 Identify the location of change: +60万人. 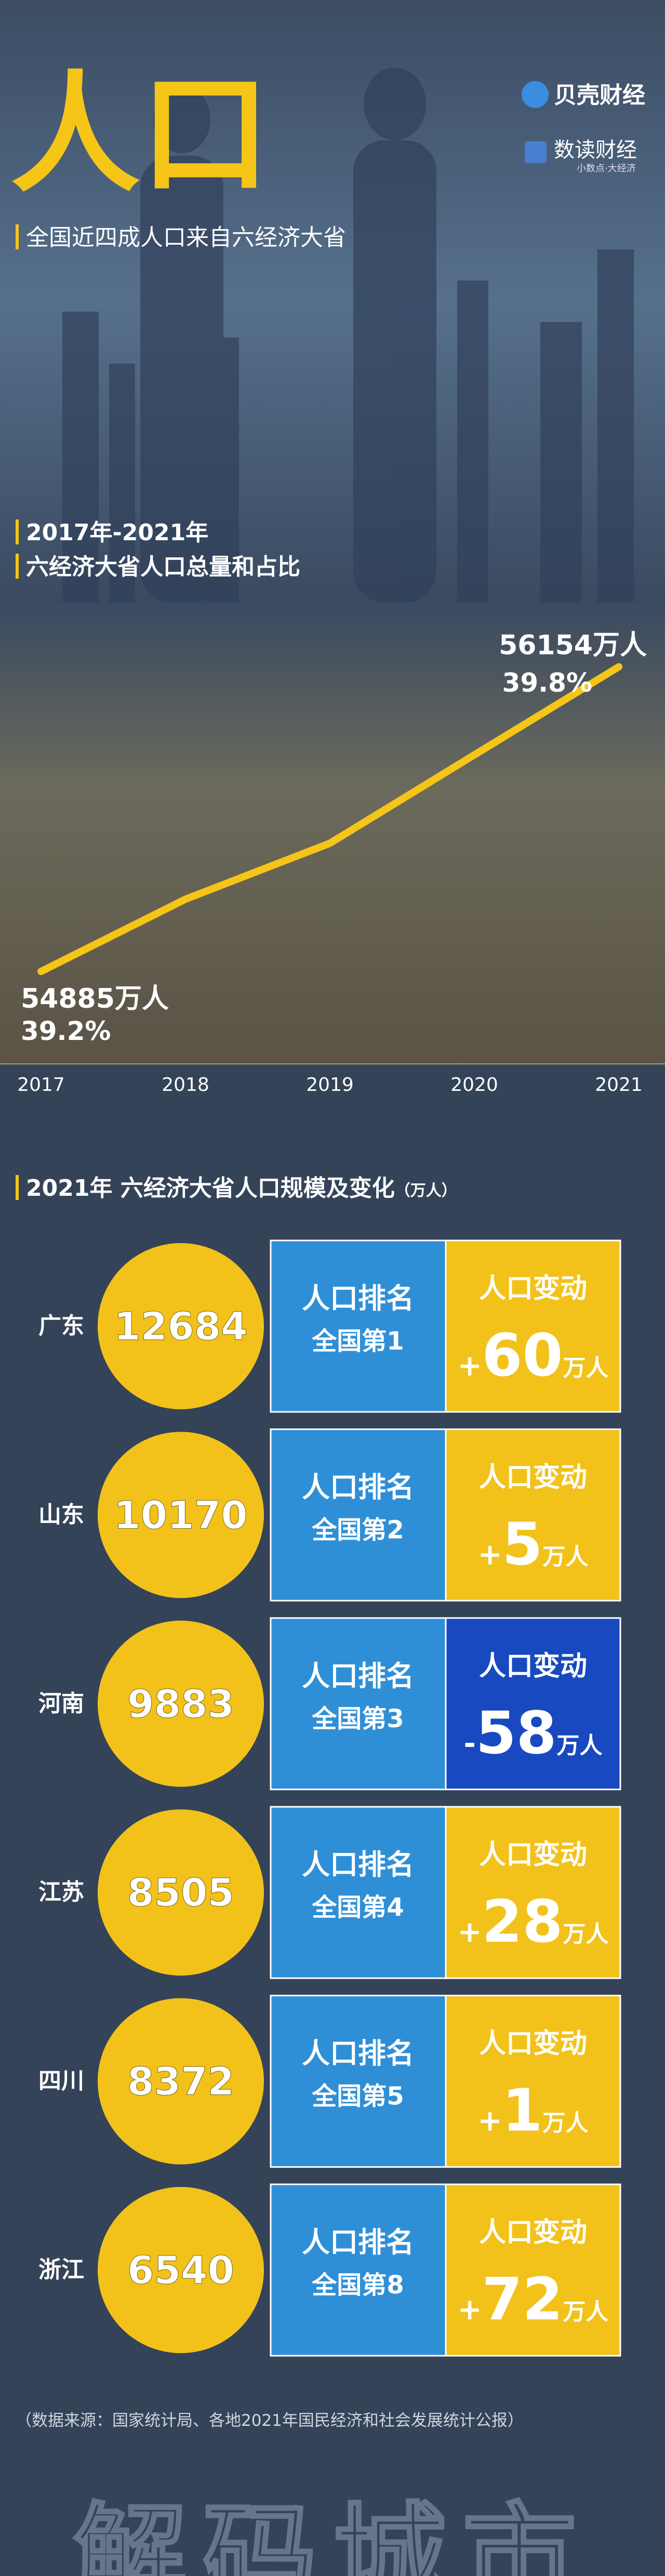
(533, 1356).